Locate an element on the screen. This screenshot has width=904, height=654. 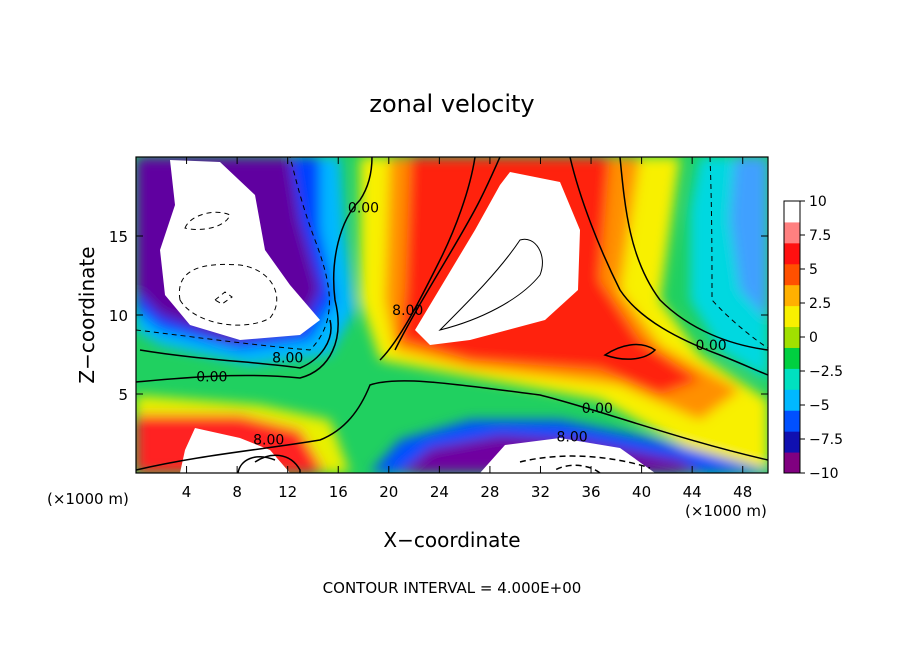
x-tick-label: 44 is located at coordinates (692, 492).